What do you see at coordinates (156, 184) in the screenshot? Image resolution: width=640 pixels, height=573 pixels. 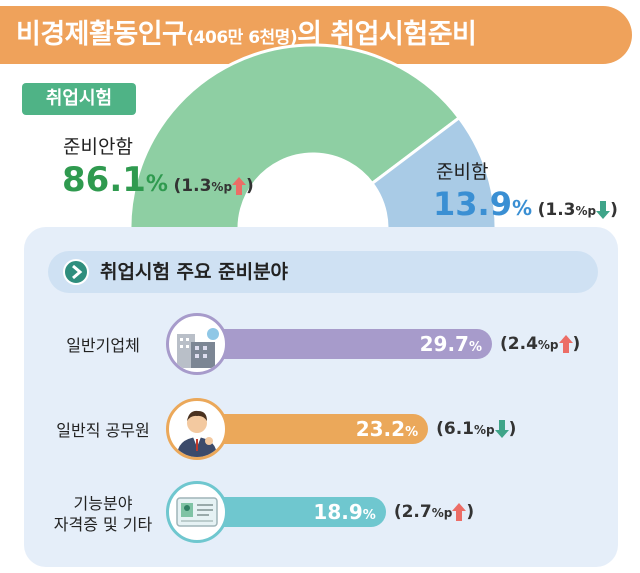 I see `not-prepared-pct-unit: %` at bounding box center [156, 184].